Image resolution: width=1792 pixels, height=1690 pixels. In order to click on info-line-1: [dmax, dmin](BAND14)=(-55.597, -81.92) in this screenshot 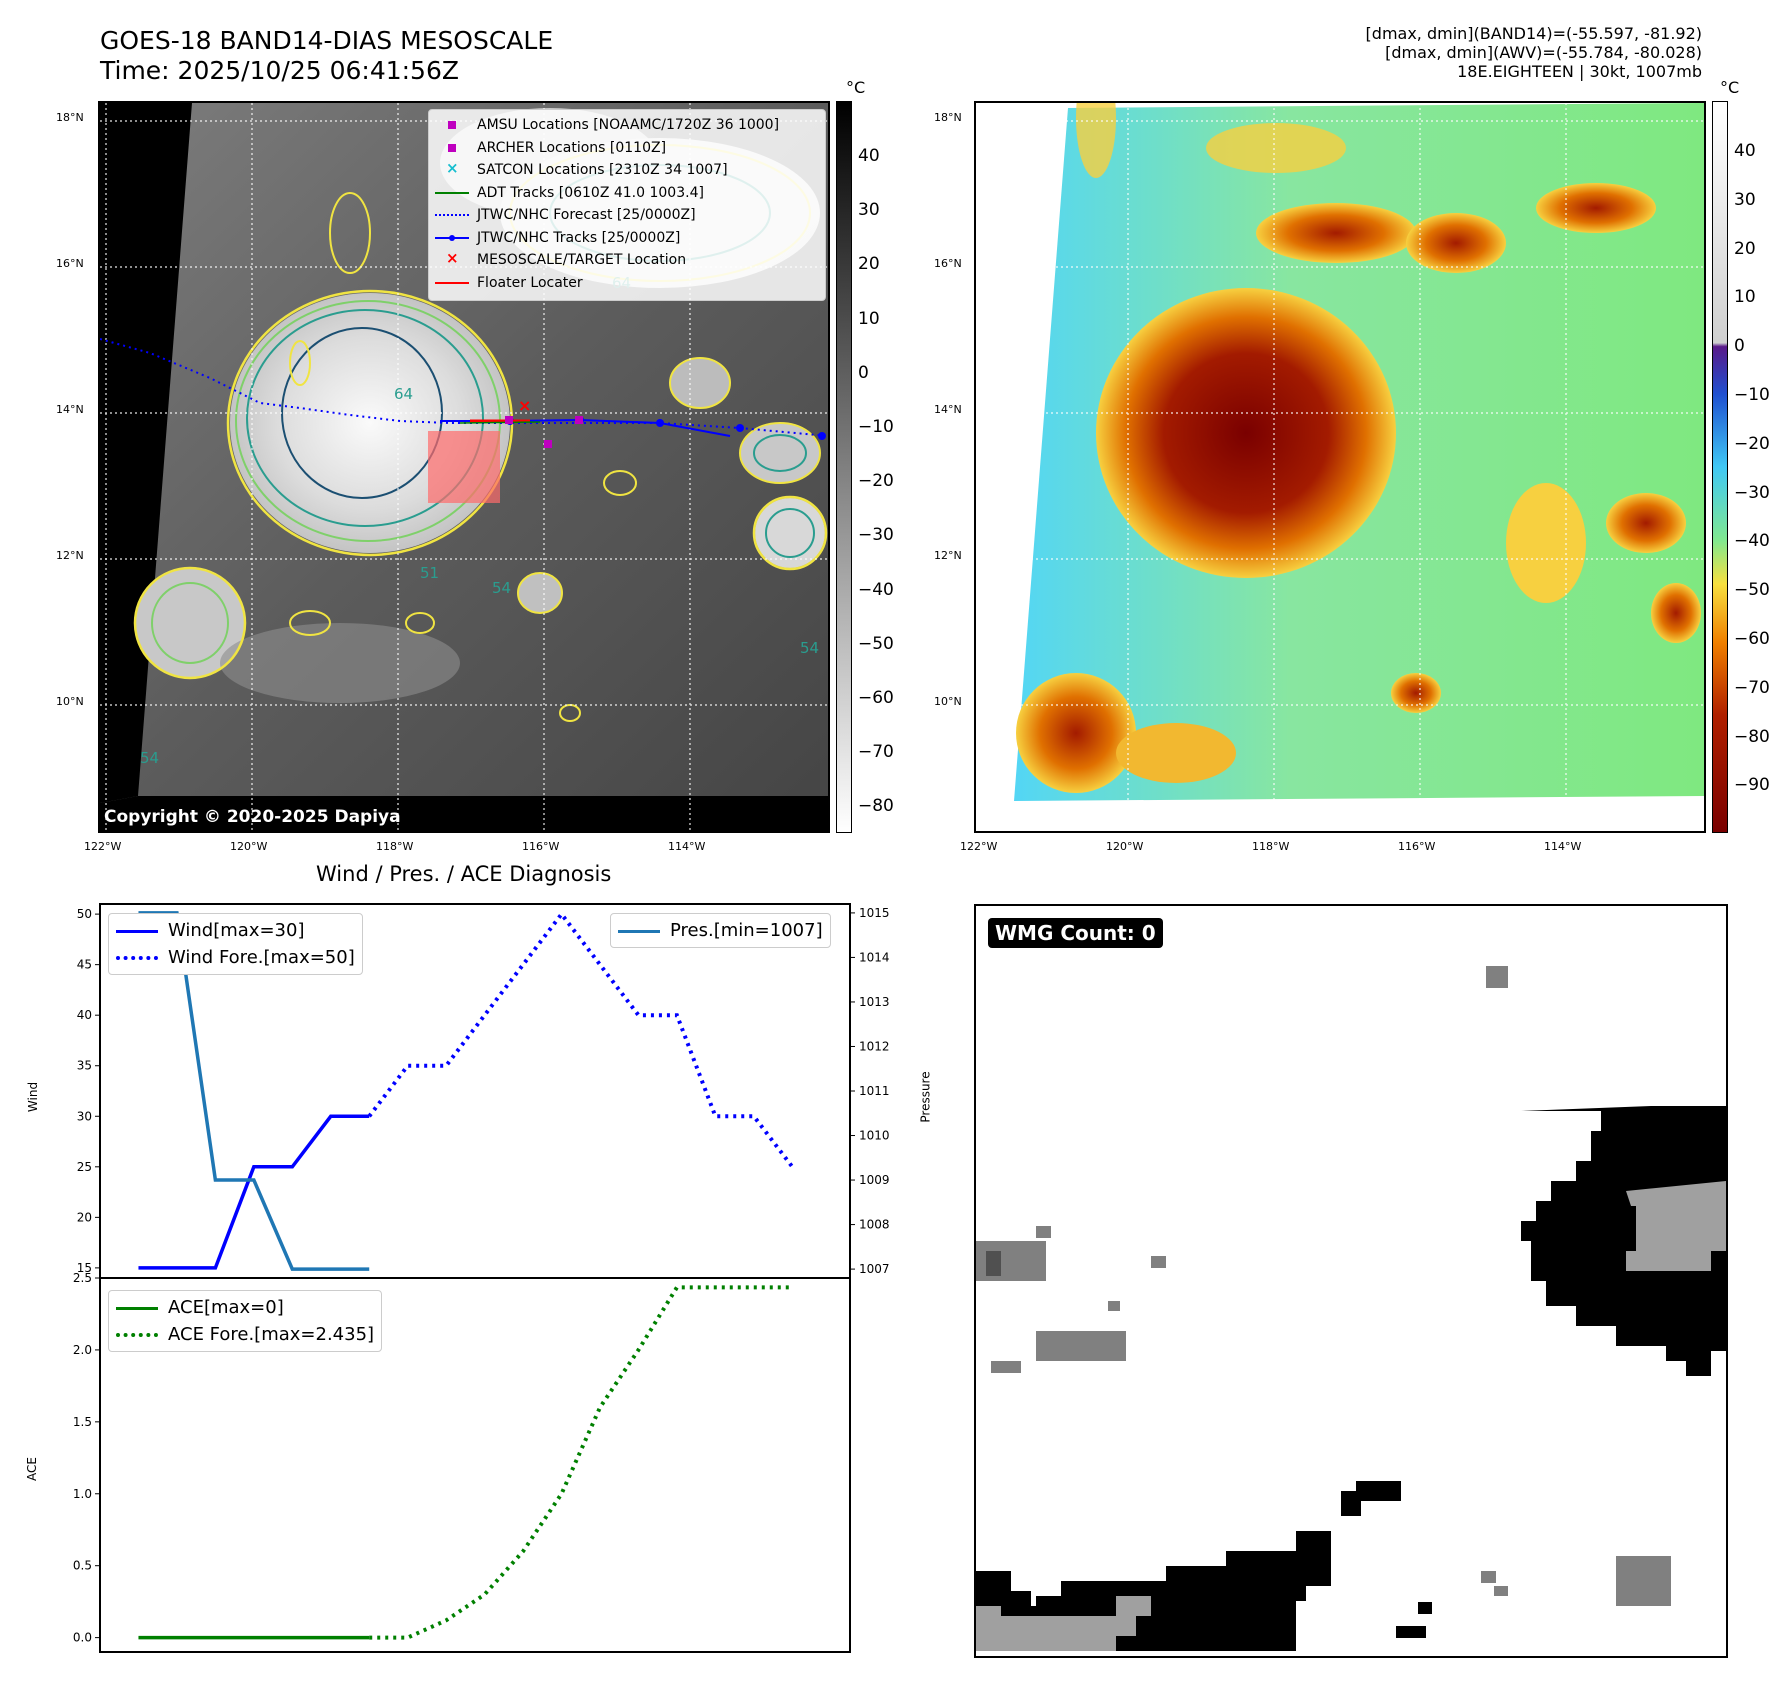, I will do `click(1533, 33)`.